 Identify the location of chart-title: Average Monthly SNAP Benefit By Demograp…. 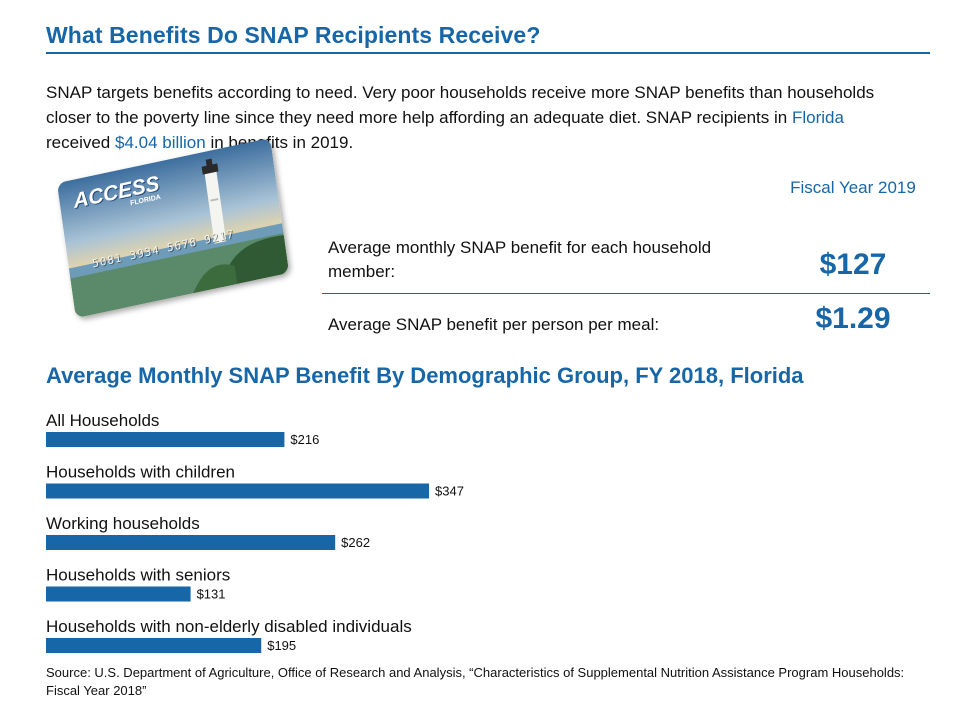
(425, 375).